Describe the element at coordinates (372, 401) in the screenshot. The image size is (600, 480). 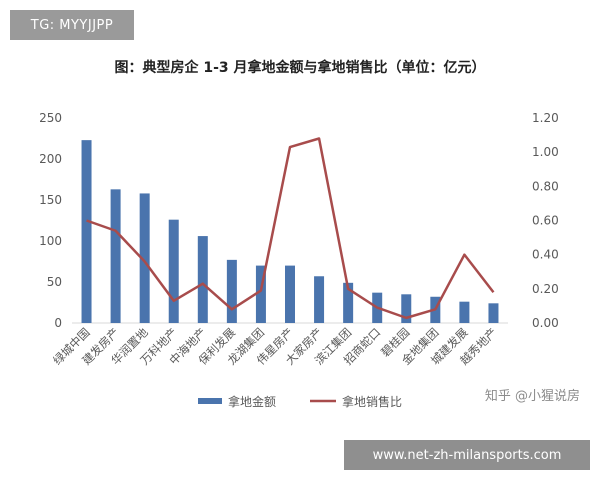
I see `legend-label-line: 拿地销售比` at that location.